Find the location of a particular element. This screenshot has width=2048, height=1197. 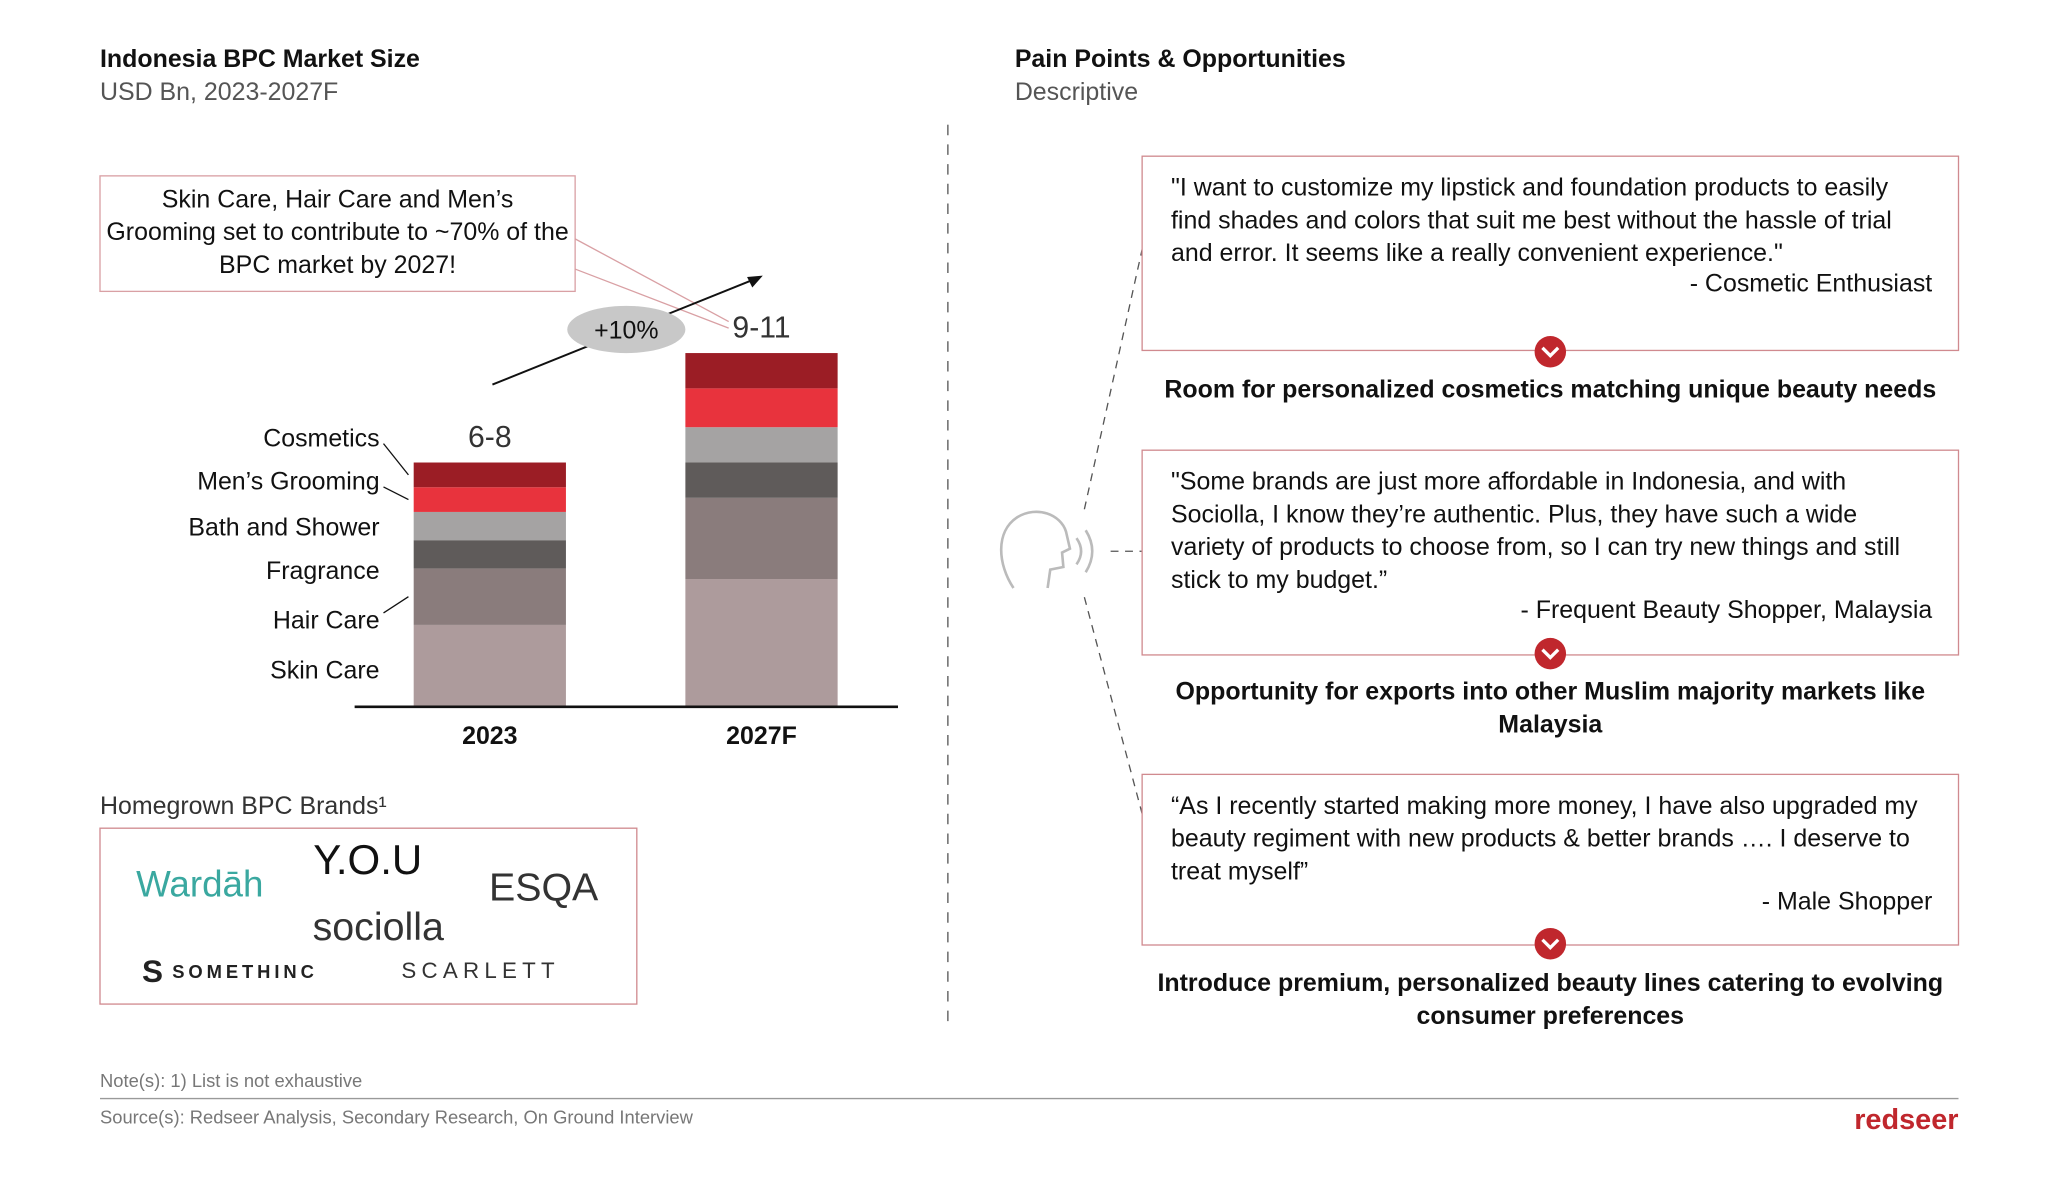

total-label: 6-8 is located at coordinates (490, 437).